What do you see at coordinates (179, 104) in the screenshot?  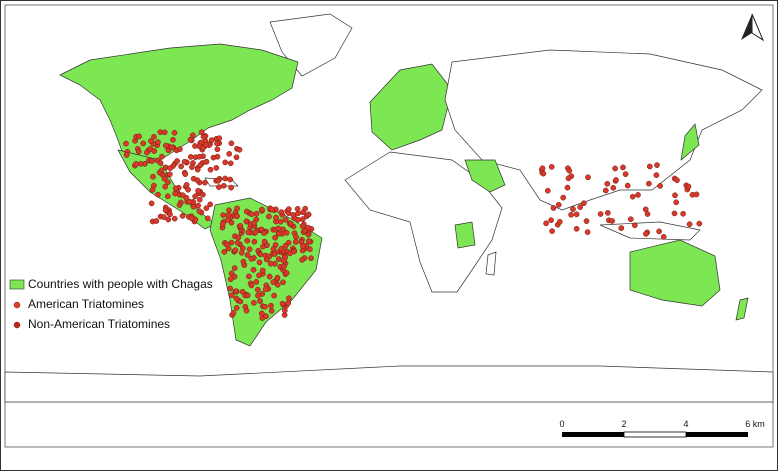 I see `north-america` at bounding box center [179, 104].